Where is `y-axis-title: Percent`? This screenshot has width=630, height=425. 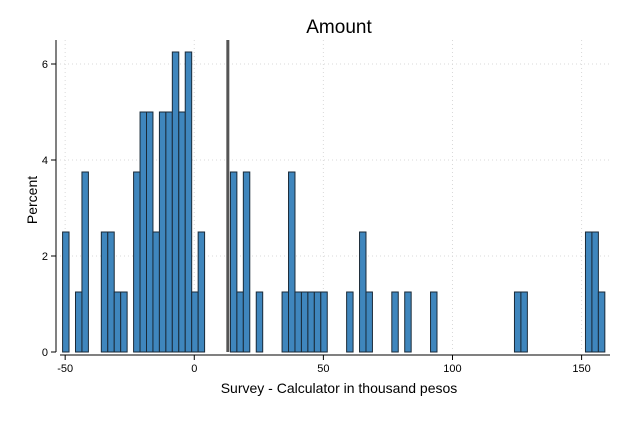
y-axis-title: Percent is located at coordinates (32, 200).